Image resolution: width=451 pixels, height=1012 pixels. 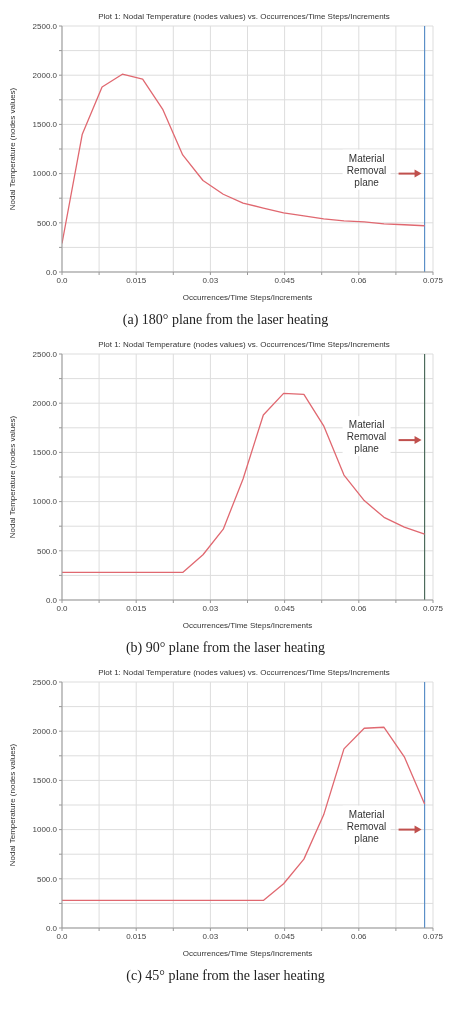 I want to click on text: (a) 180° plane from the laser heating, so click(x=225, y=320).